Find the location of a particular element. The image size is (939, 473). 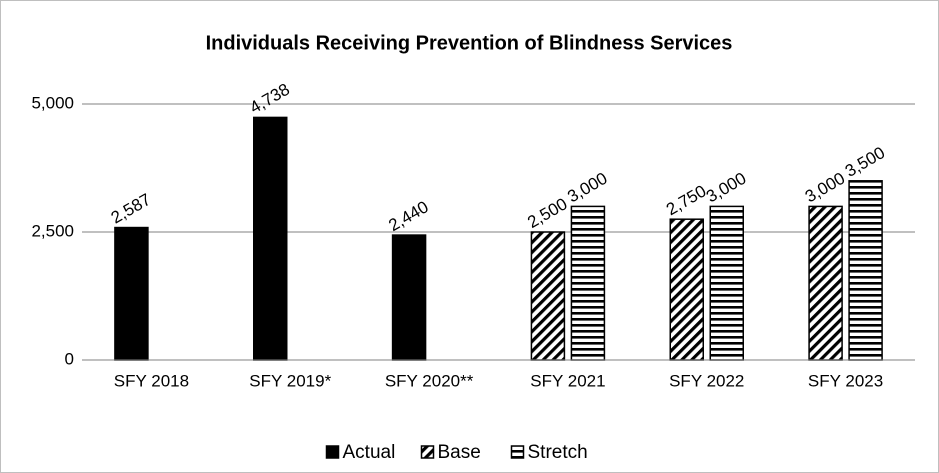

x-tick-label: SFY 2021 is located at coordinates (567, 380).